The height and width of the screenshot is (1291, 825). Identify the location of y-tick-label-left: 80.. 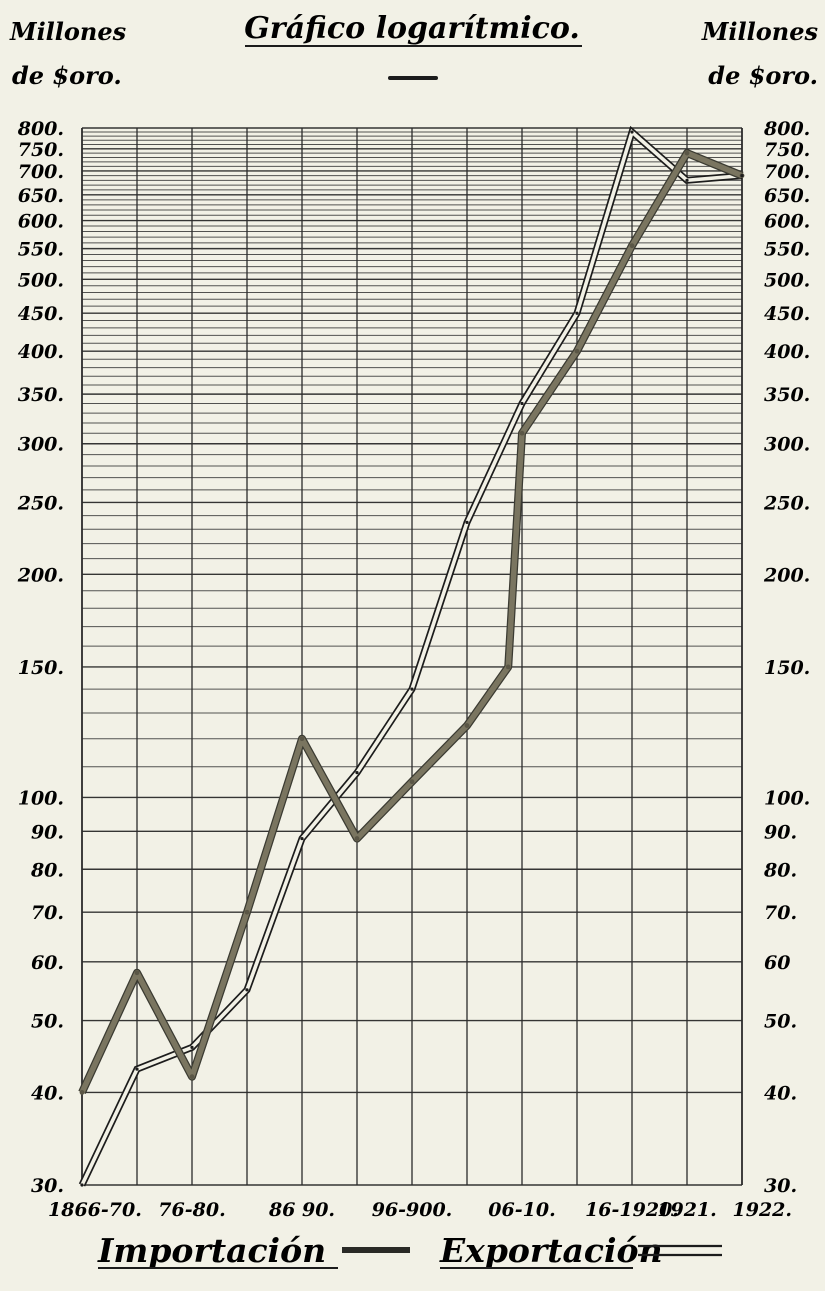
(47, 870).